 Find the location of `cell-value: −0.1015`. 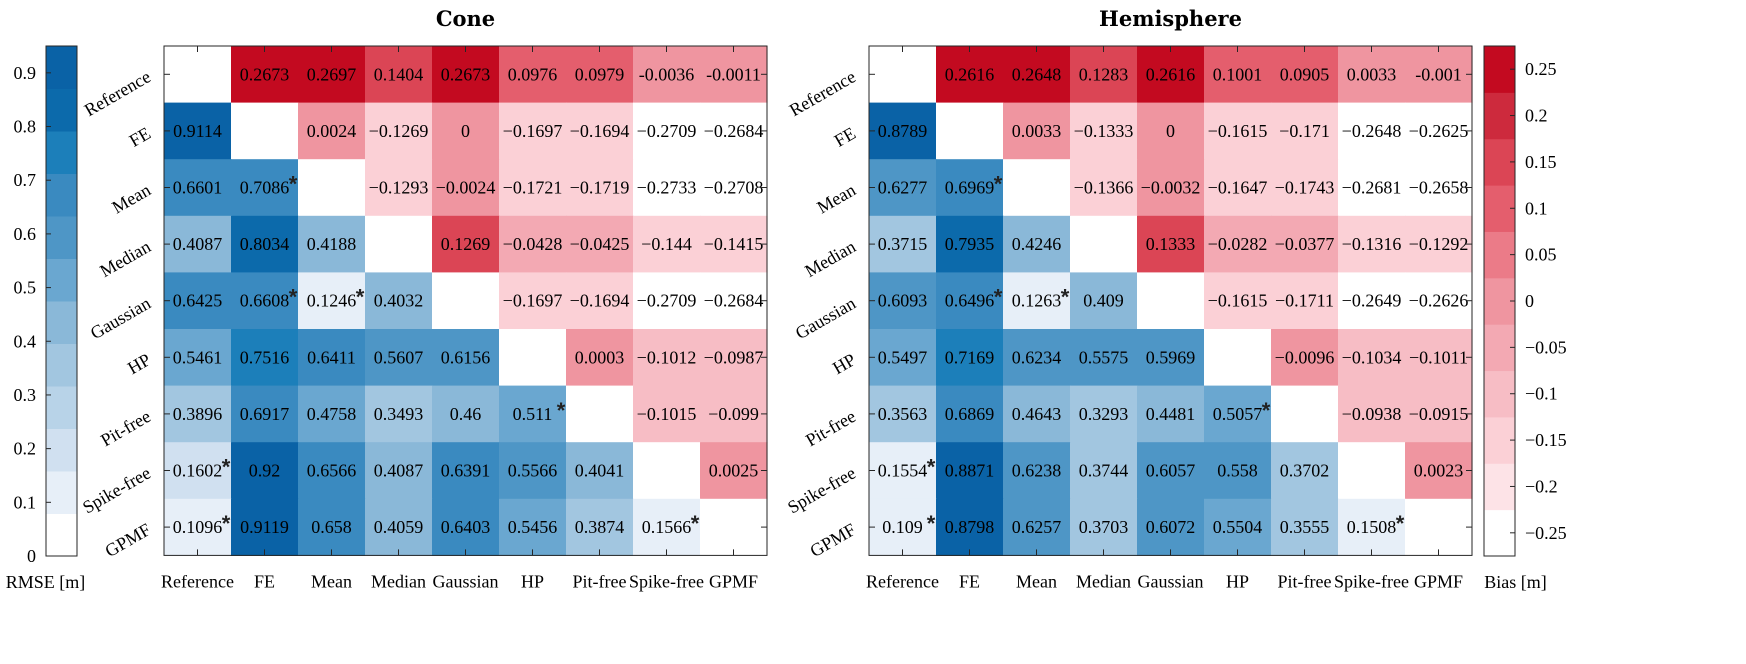

cell-value: −0.1015 is located at coordinates (667, 414).